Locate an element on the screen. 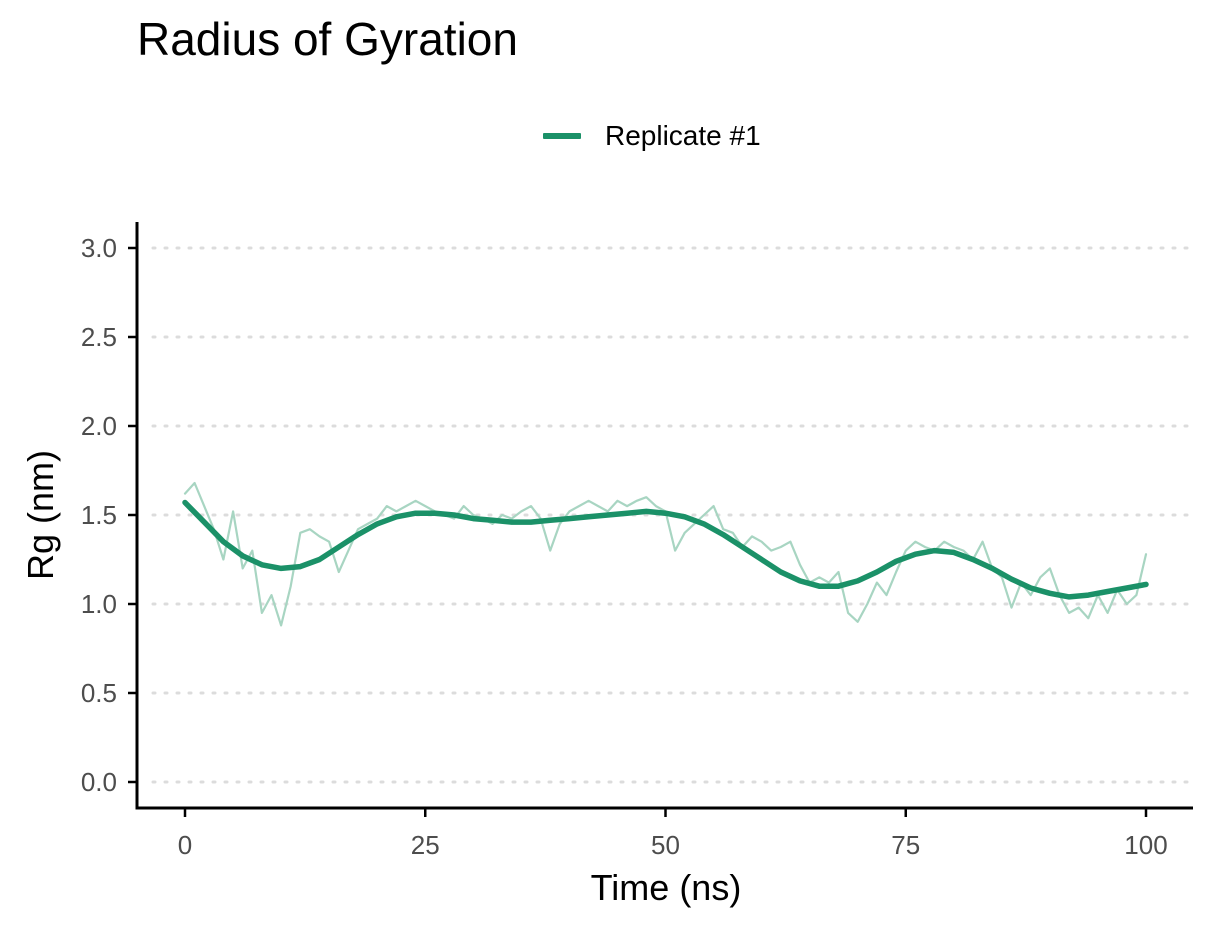 This screenshot has width=1216, height=932. y-tick-label-5: 2.5 is located at coordinates (99, 337).